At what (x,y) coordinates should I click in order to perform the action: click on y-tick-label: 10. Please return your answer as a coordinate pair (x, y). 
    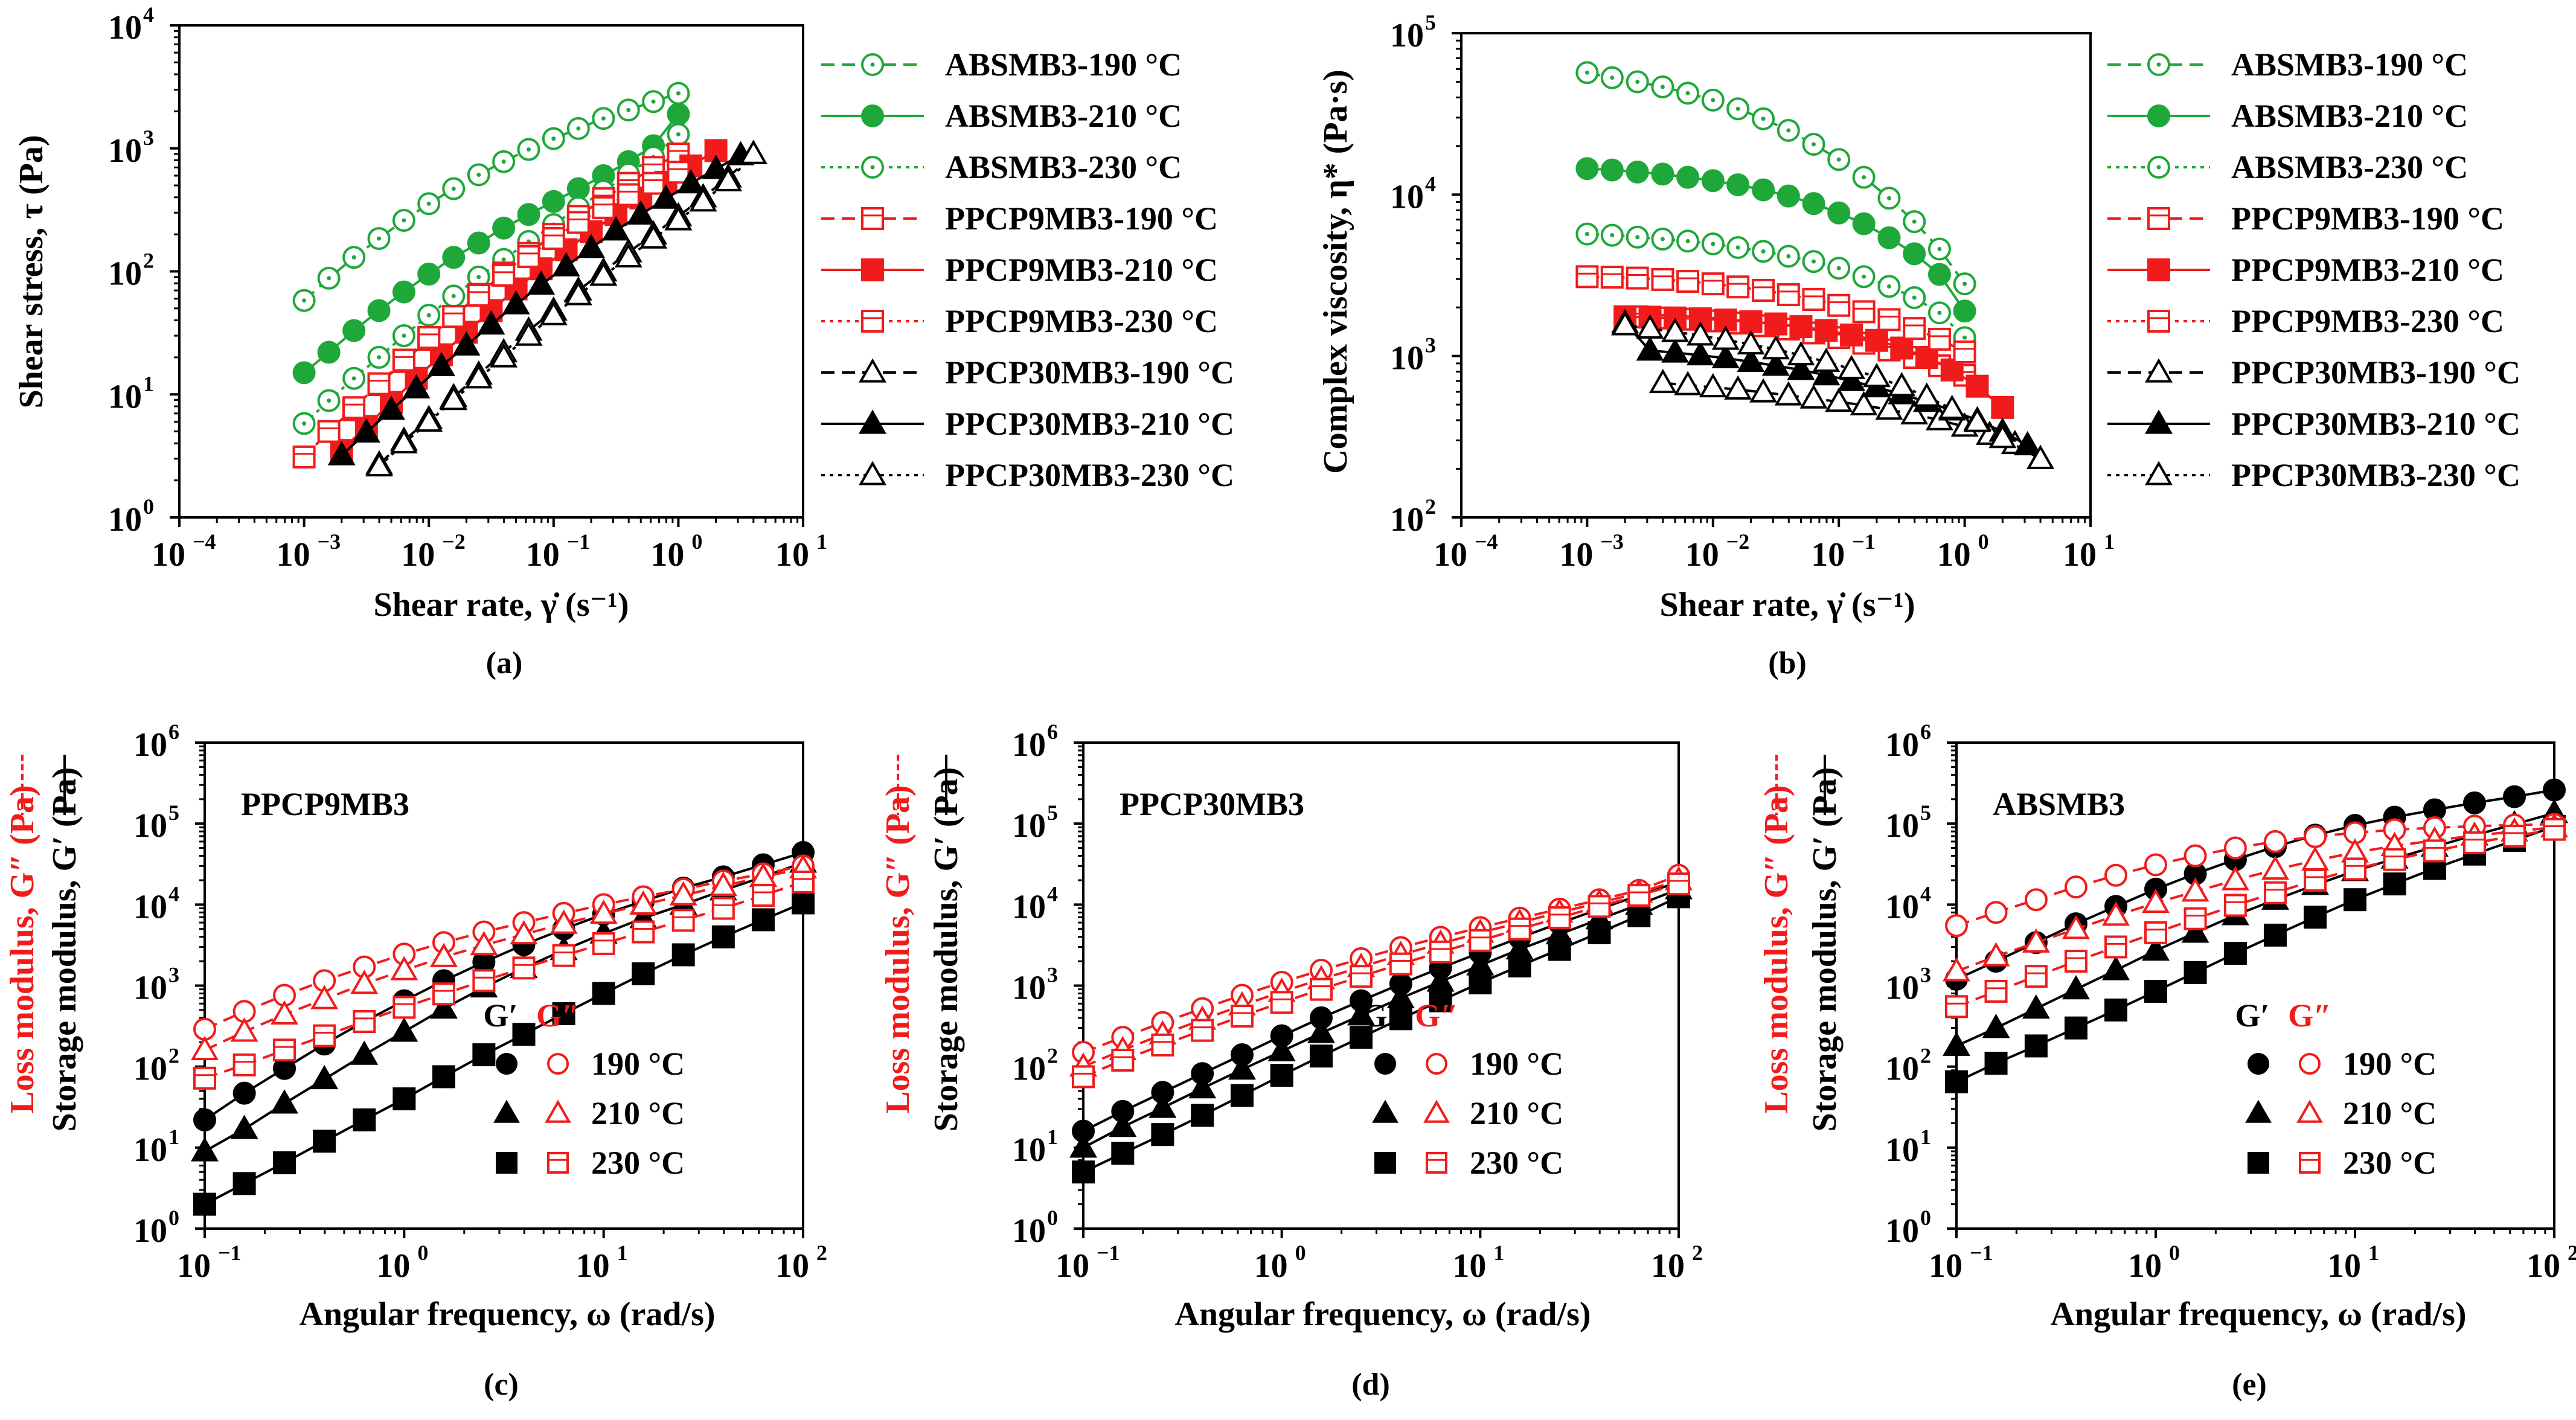
    Looking at the image, I should click on (1029, 988).